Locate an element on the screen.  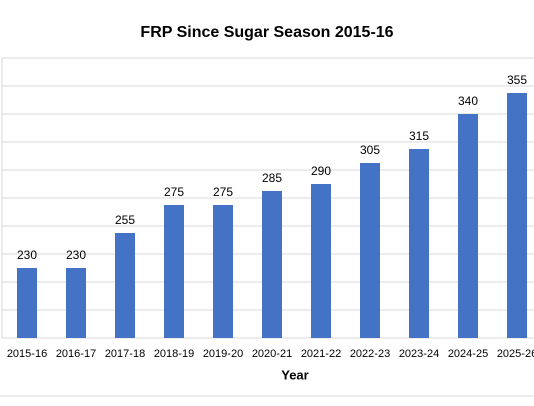
data-label: 255 is located at coordinates (125, 220).